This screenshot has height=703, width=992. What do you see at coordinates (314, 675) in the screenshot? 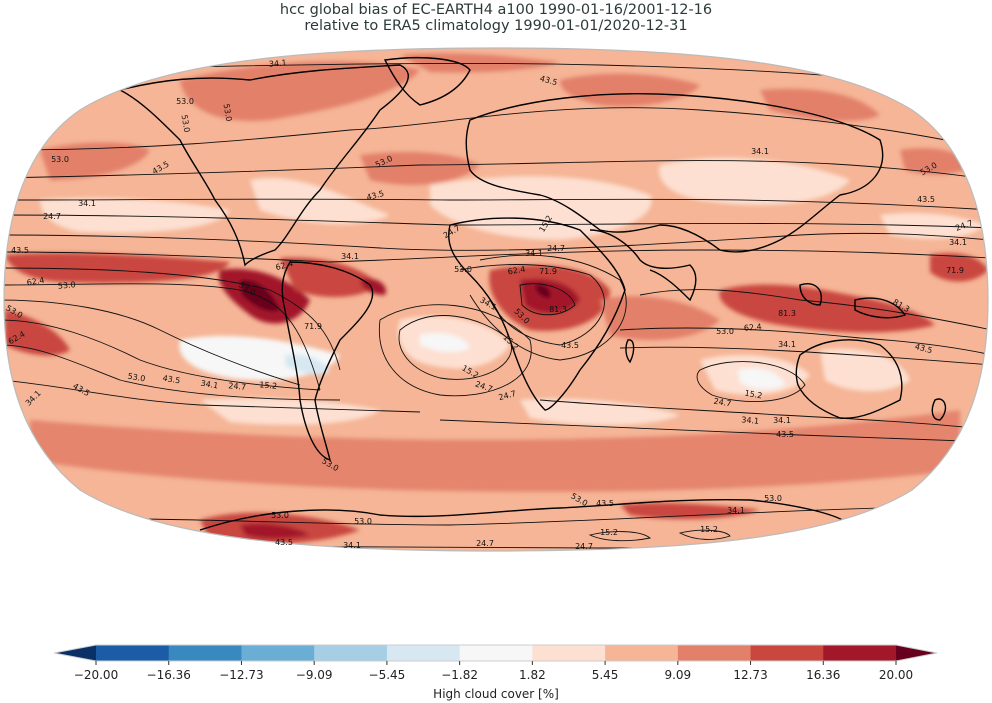
I see `colorbar-tick: −9.09` at bounding box center [314, 675].